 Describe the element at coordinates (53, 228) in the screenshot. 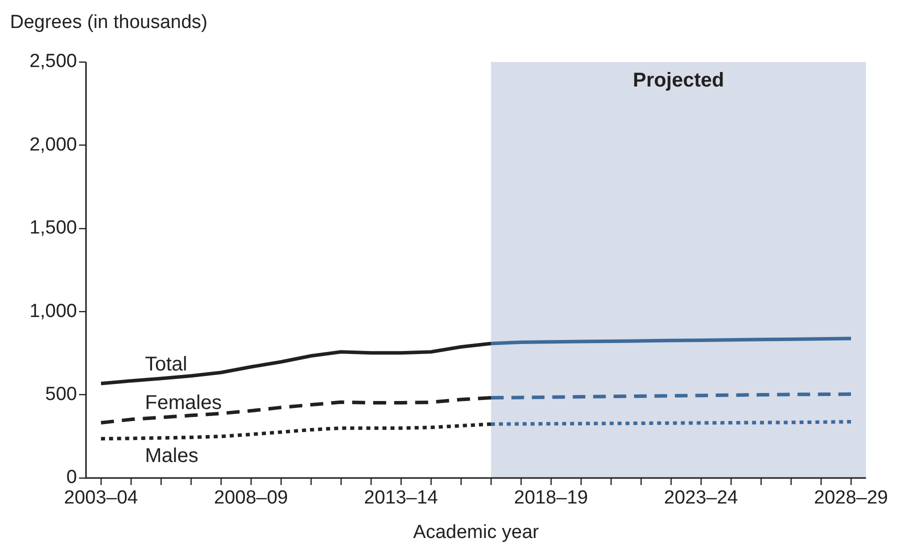

I see `y-tick-label: 1,500` at that location.